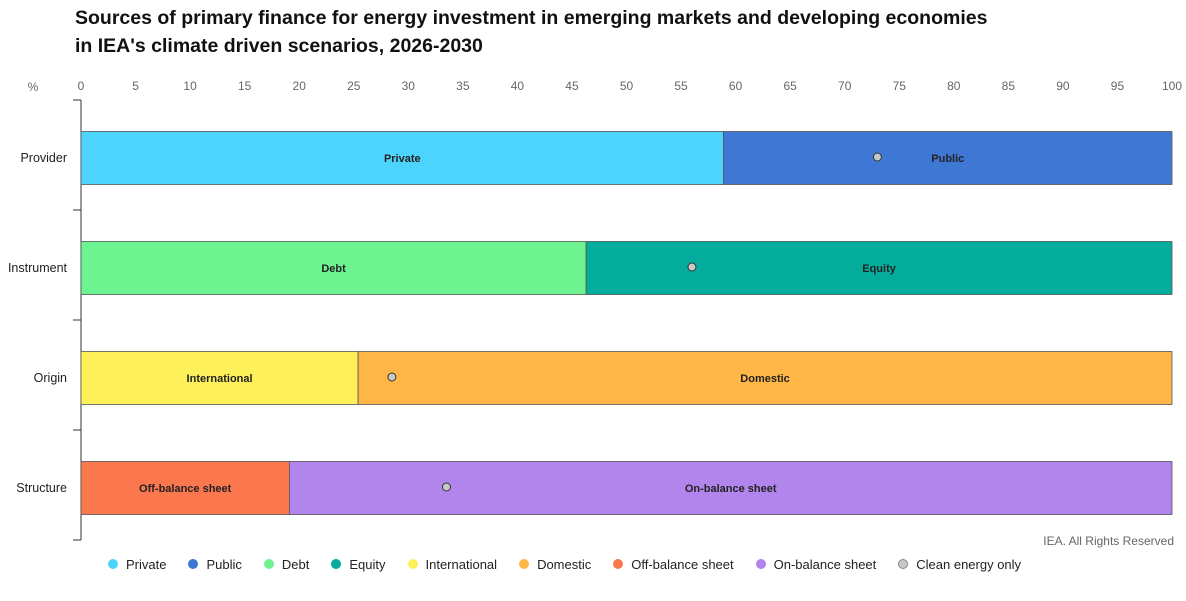 The image size is (1186, 601). I want to click on legend-item: Clean energy only, so click(959, 564).